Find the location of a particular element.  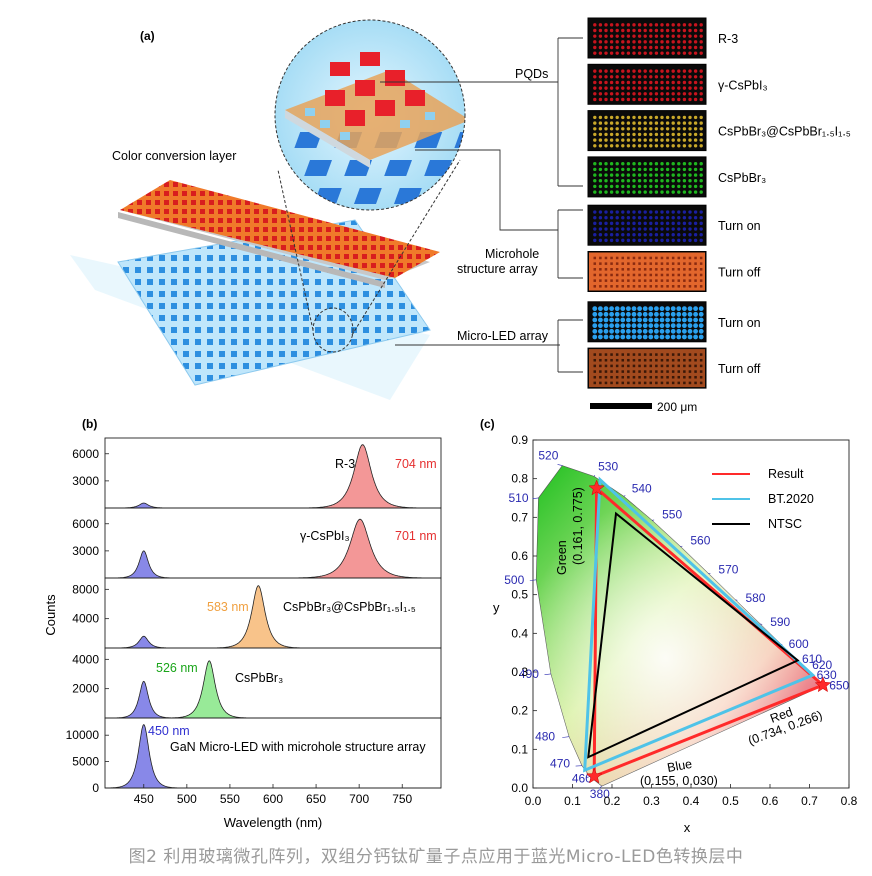

panel-c-label: (c) is located at coordinates (487, 424).